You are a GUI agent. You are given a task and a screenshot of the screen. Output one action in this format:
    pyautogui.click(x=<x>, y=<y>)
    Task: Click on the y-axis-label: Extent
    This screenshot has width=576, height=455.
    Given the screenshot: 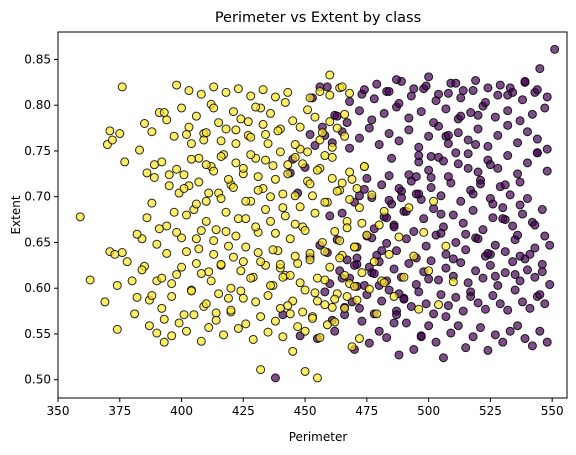 What is the action you would take?
    pyautogui.click(x=16, y=214)
    